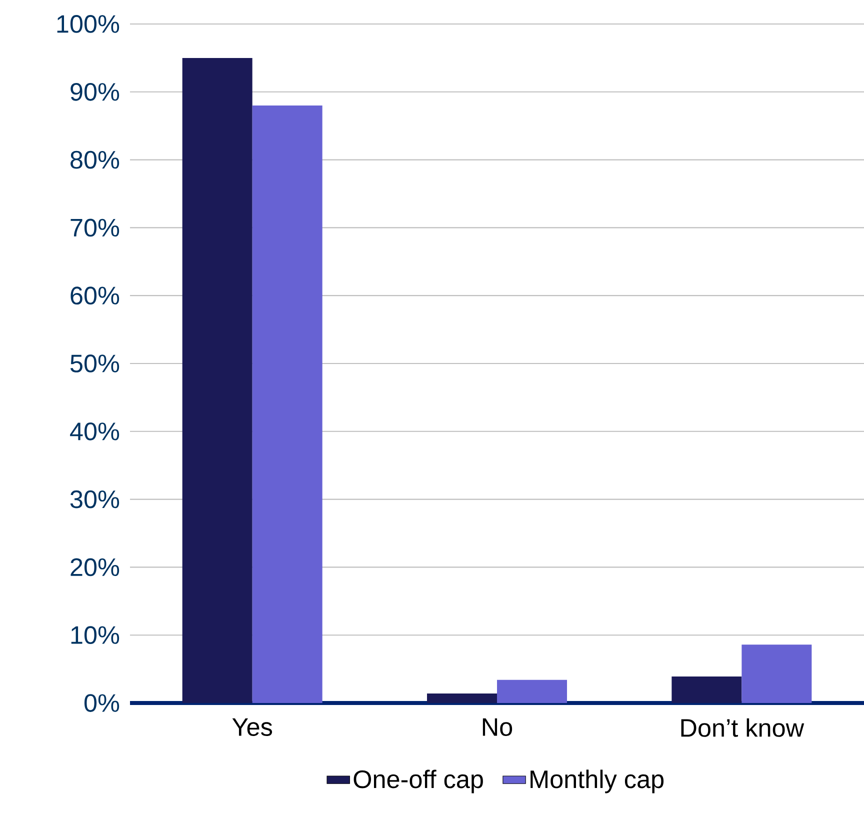 This screenshot has width=864, height=818. What do you see at coordinates (95, 295) in the screenshot?
I see `y-tick-label: 60%` at bounding box center [95, 295].